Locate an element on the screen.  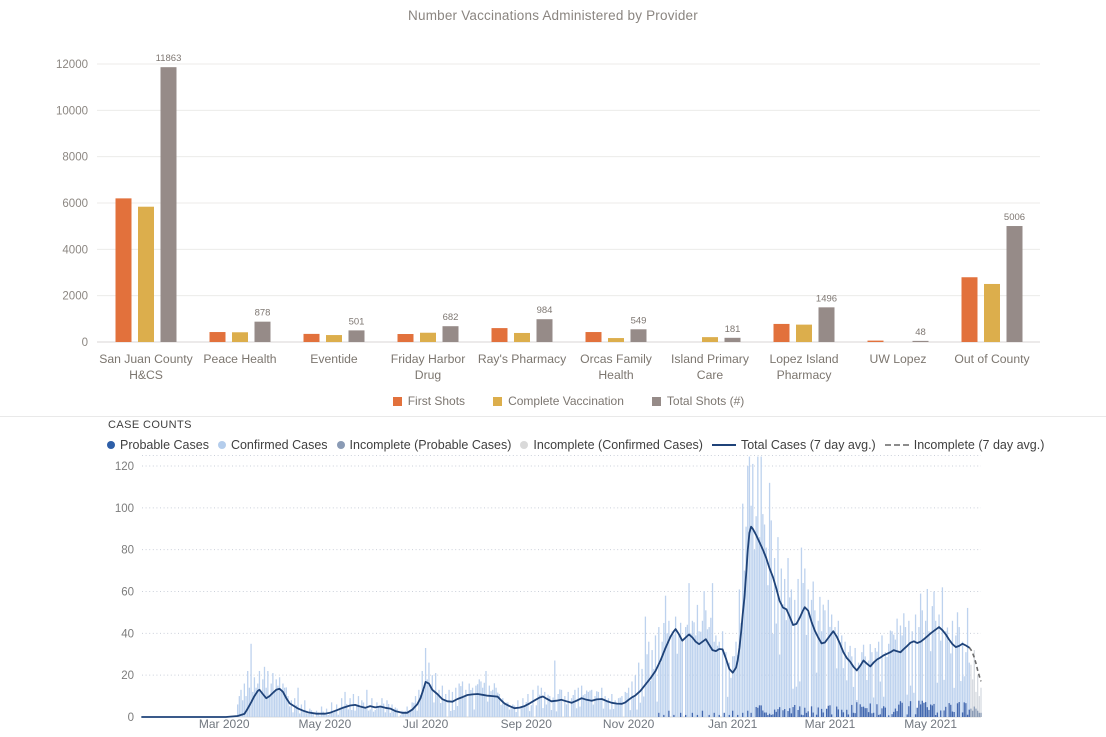
legend-item-confirmed-cases: Confirmed Cases is located at coordinates (272, 445).